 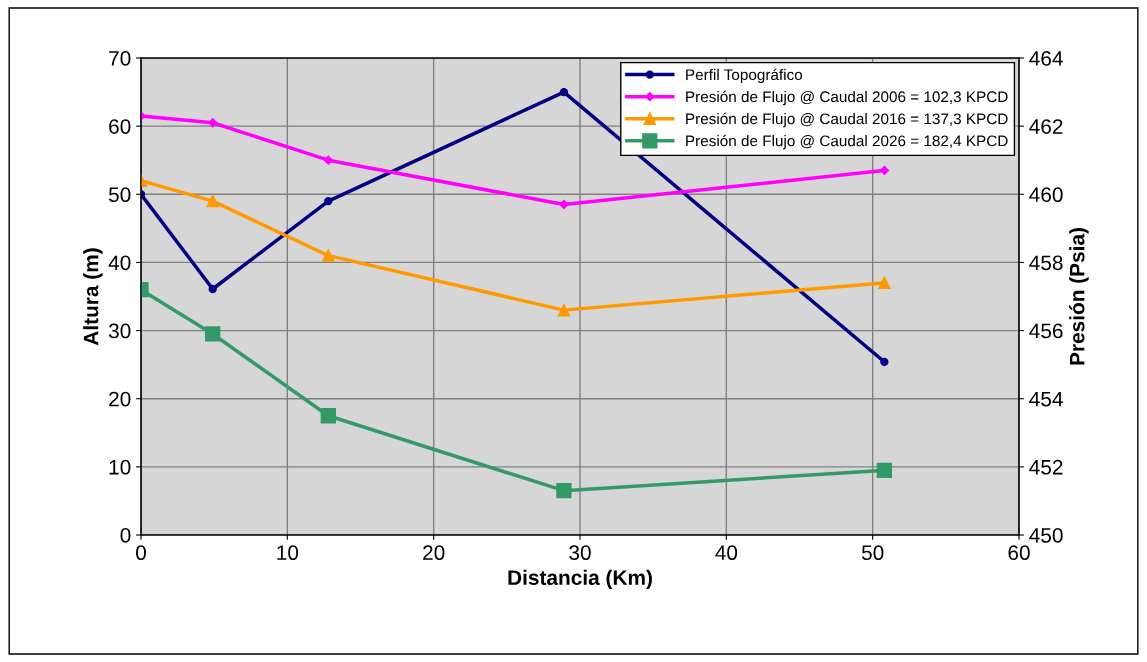 What do you see at coordinates (1046, 126) in the screenshot?
I see `y2-tick-label: 462` at bounding box center [1046, 126].